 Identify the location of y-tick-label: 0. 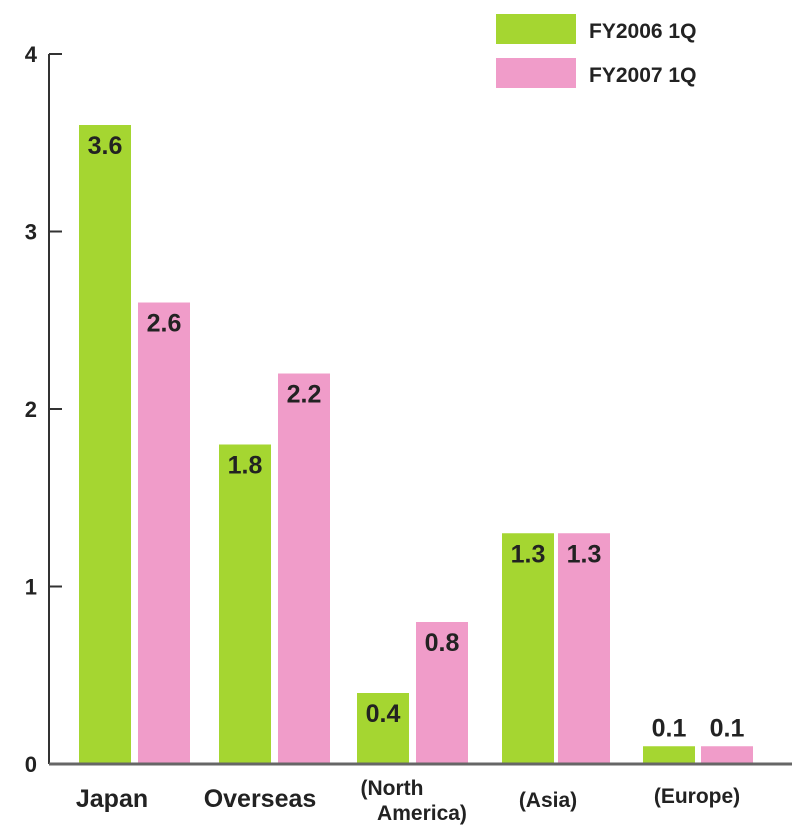
(31, 764).